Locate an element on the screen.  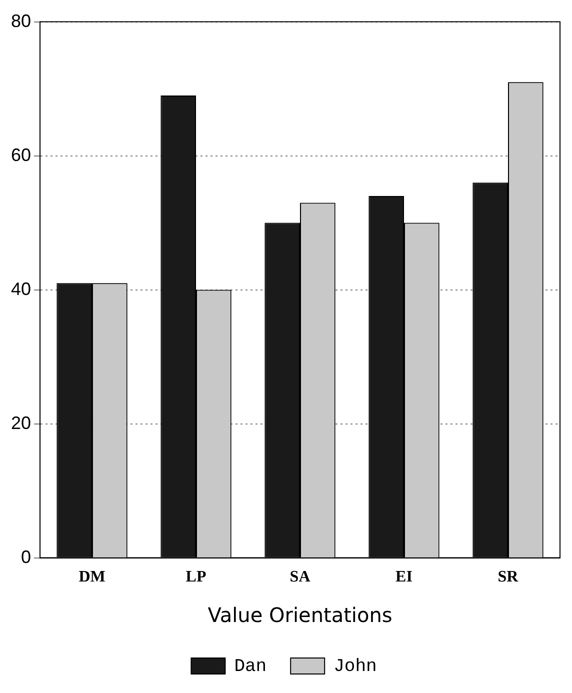
x-tick-label: SA is located at coordinates (300, 577).